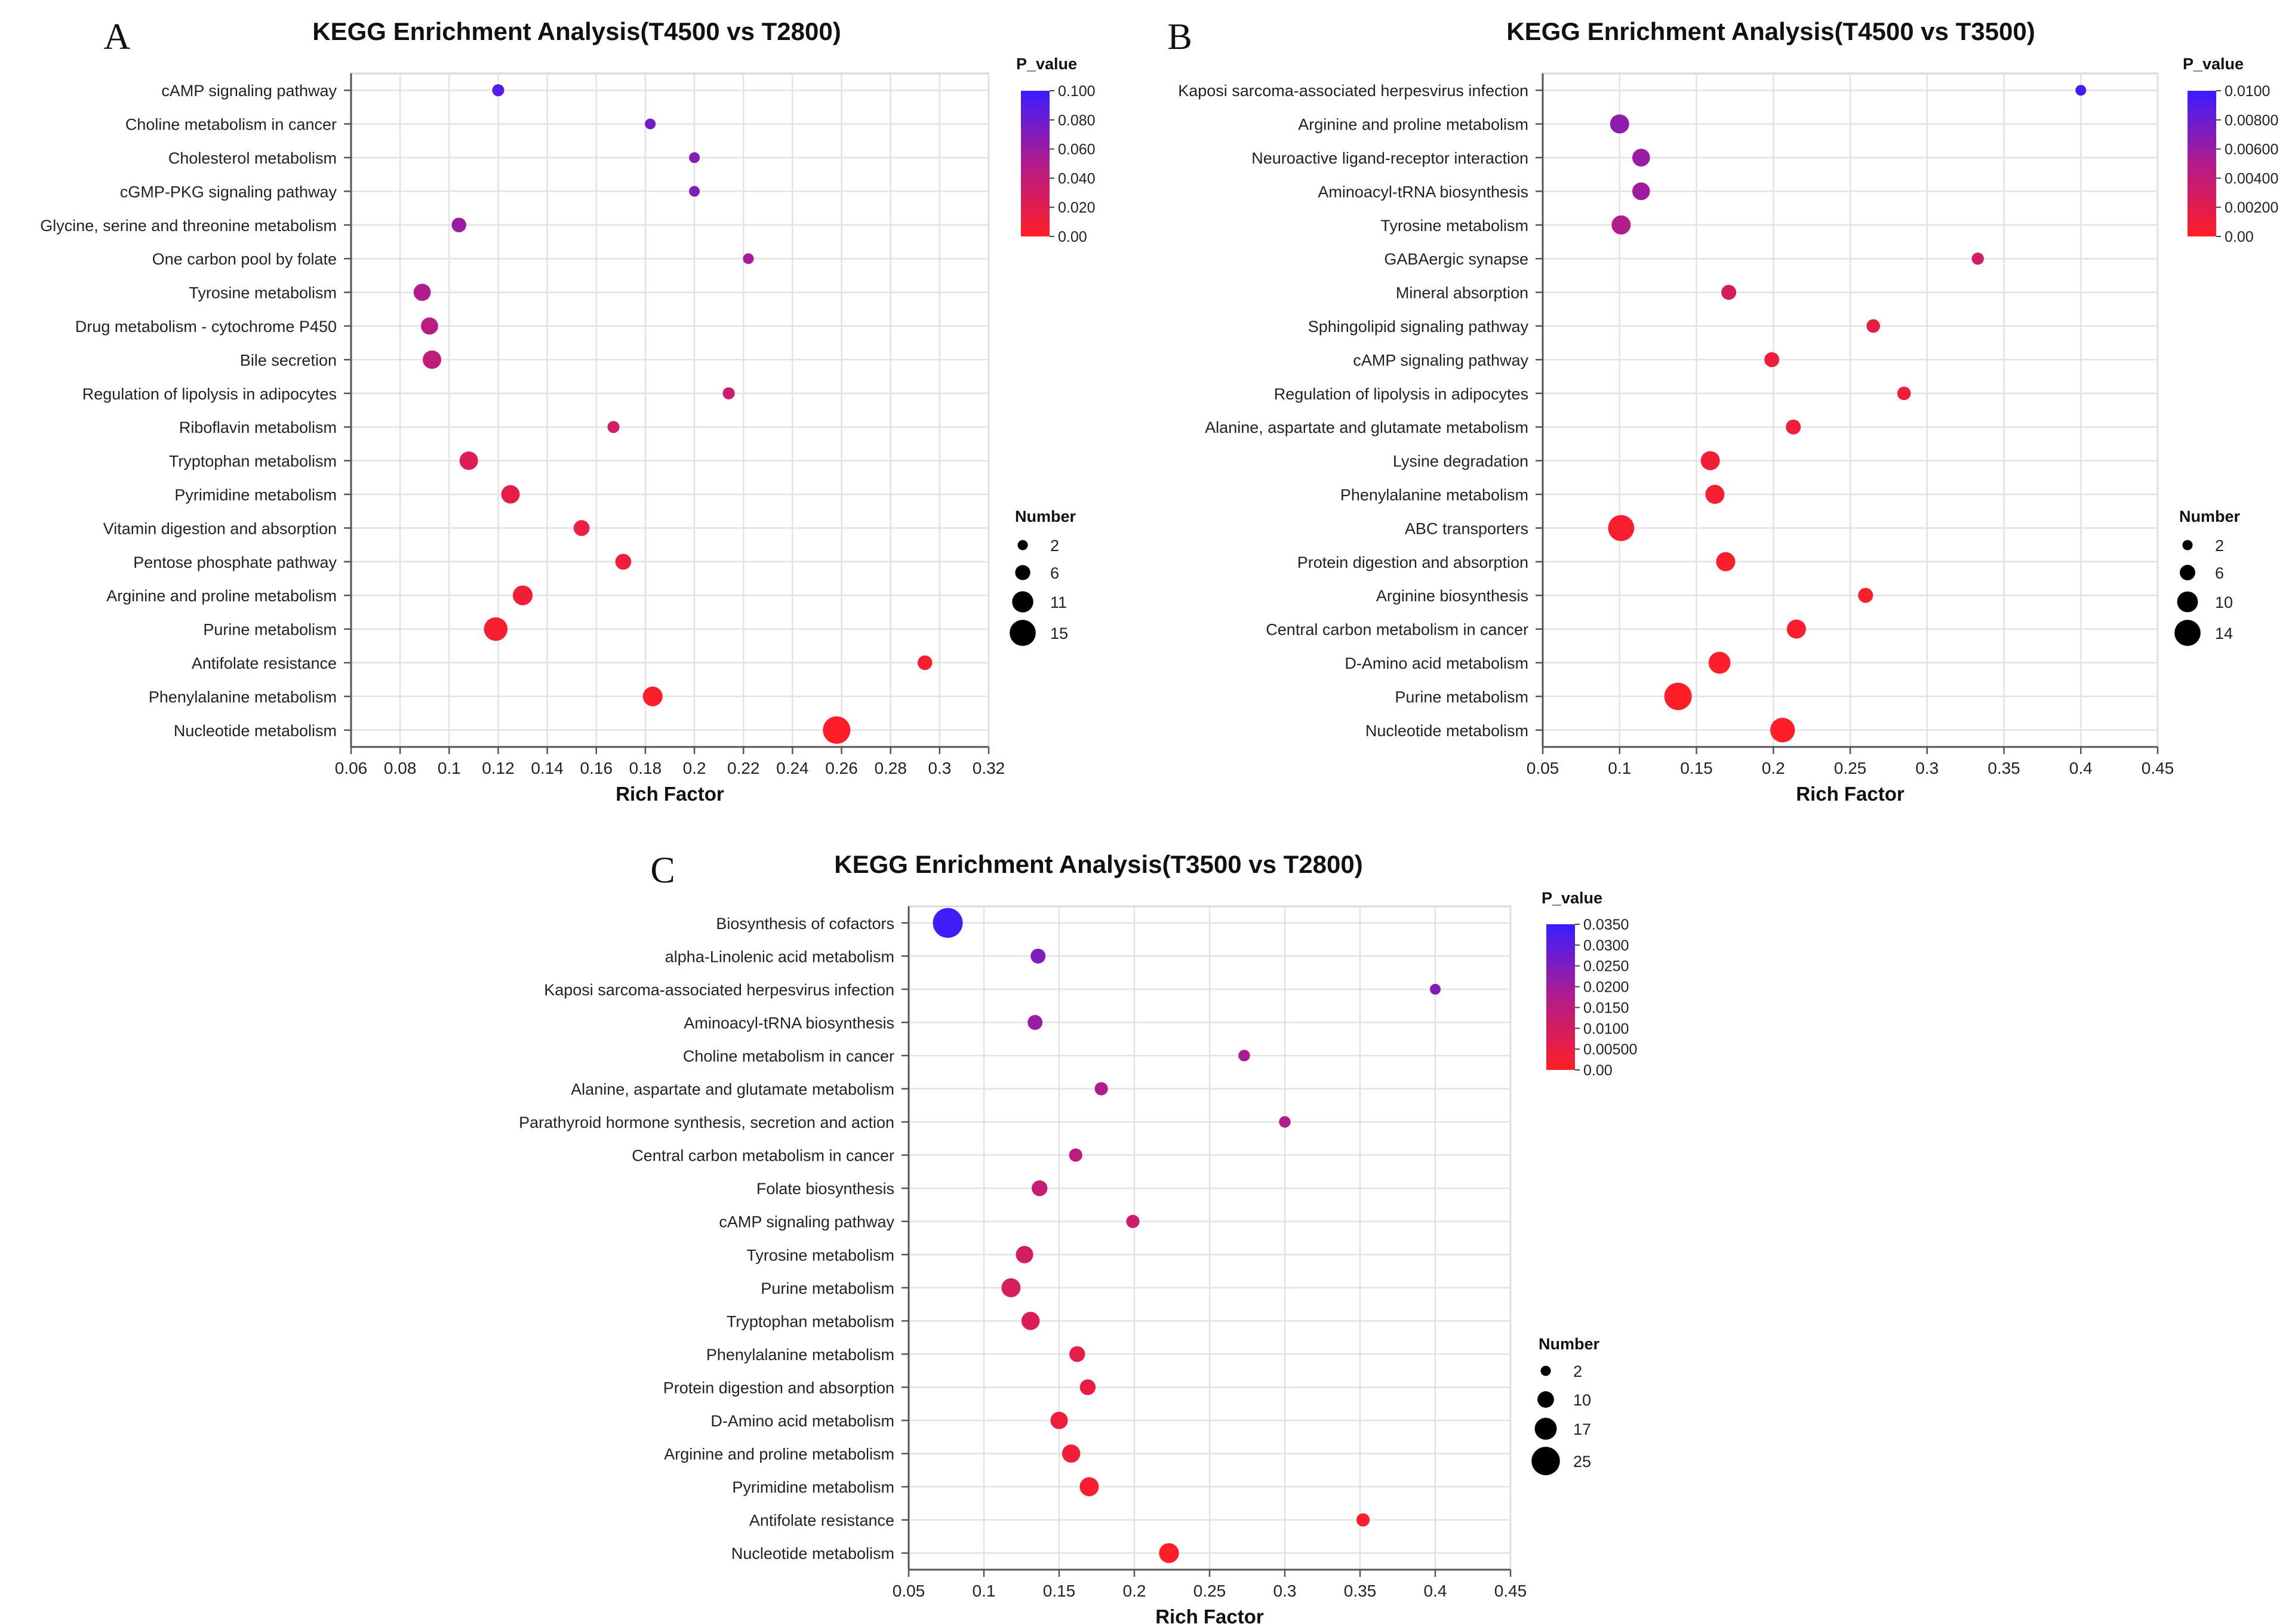 The height and width of the screenshot is (1624, 2295). I want to click on x-tick-label: 0.28, so click(890, 768).